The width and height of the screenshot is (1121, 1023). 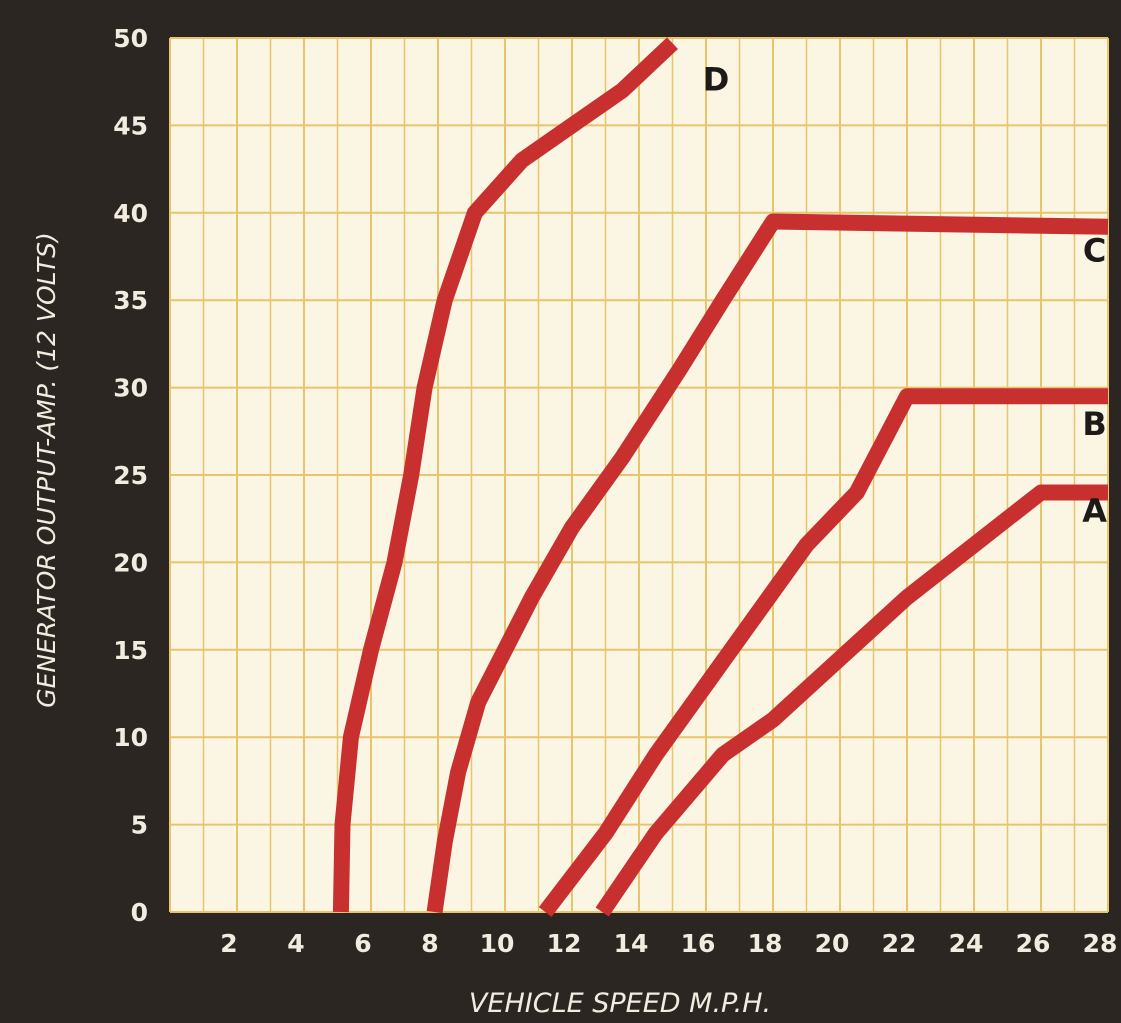 What do you see at coordinates (130, 388) in the screenshot?
I see `y-tick-label: 30` at bounding box center [130, 388].